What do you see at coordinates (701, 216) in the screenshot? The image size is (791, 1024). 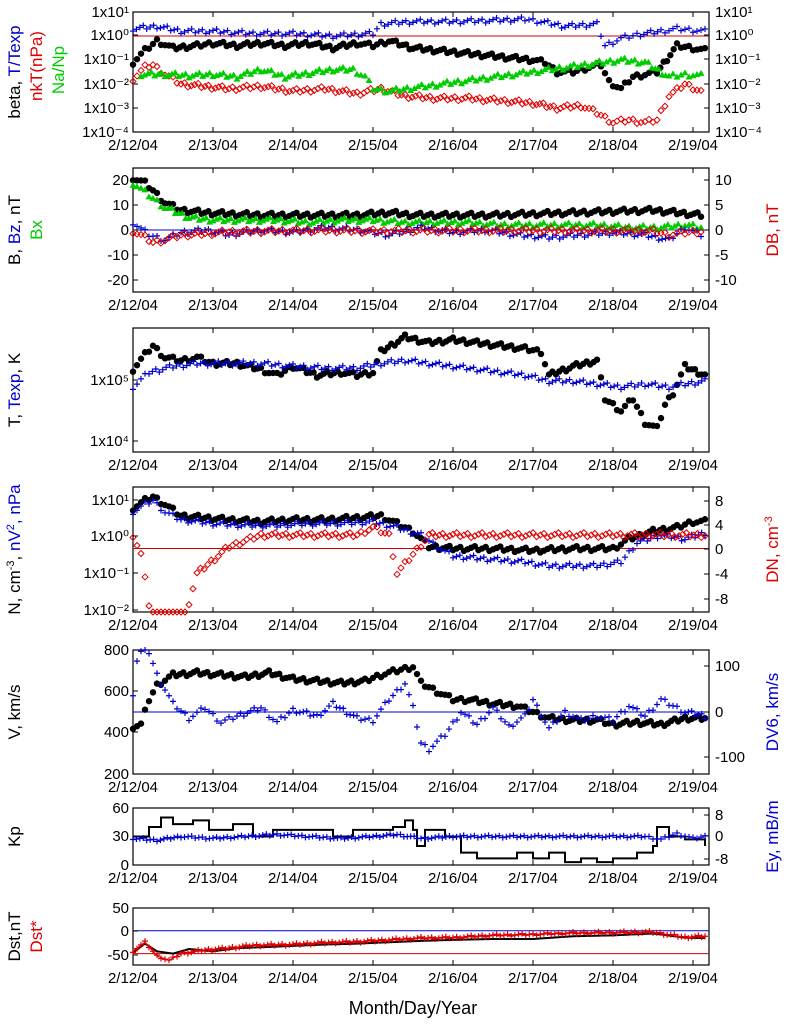 I see `data-point-B` at bounding box center [701, 216].